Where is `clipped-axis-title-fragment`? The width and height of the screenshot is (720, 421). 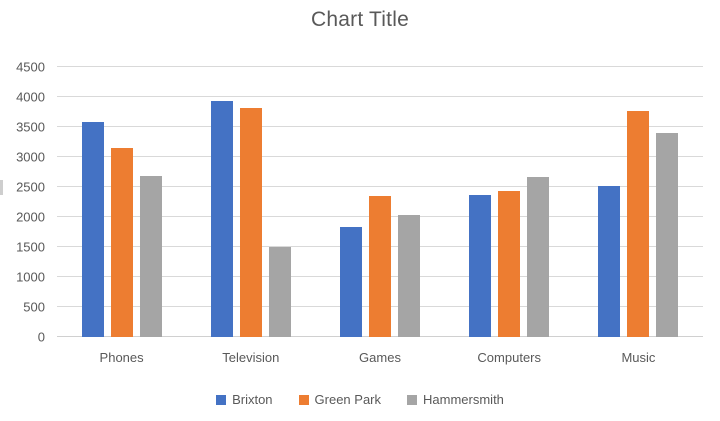
clipped-axis-title-fragment is located at coordinates (1, 187).